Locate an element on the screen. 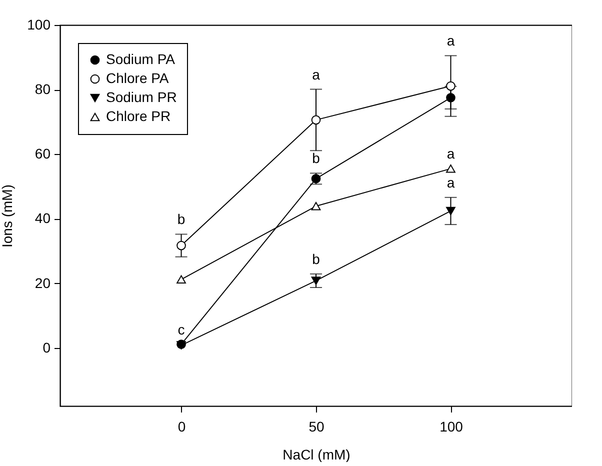 This screenshot has height=466, width=602. y-tick-label: 40 is located at coordinates (42, 218).